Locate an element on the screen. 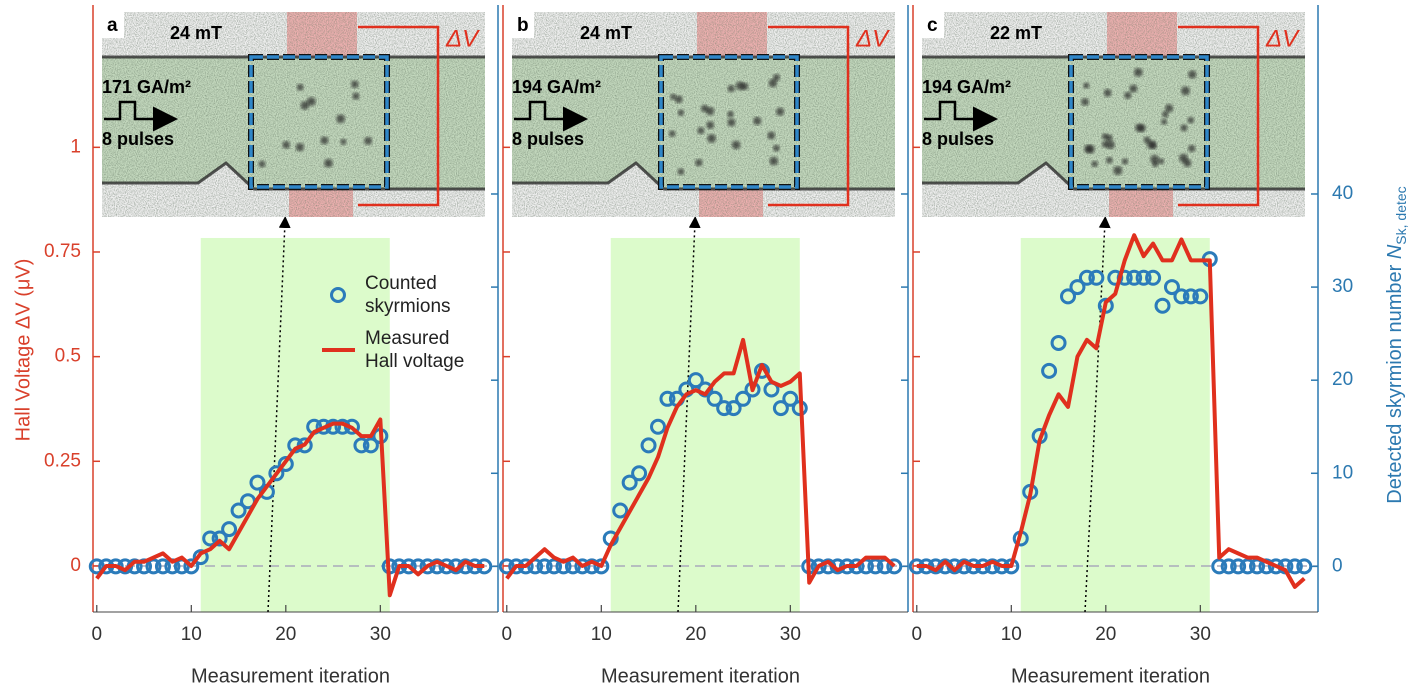 The height and width of the screenshot is (694, 1418). panel-label: b is located at coordinates (523, 25).